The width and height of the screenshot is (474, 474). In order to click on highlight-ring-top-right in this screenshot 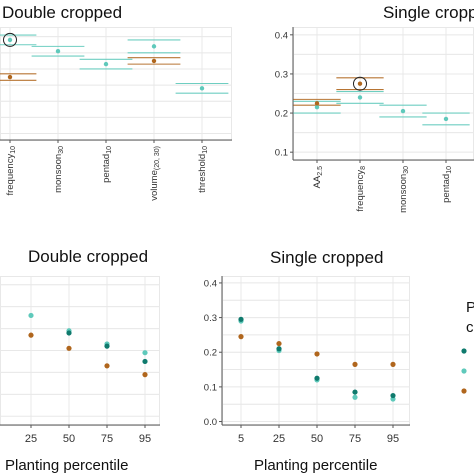, I will do `click(360, 83)`.